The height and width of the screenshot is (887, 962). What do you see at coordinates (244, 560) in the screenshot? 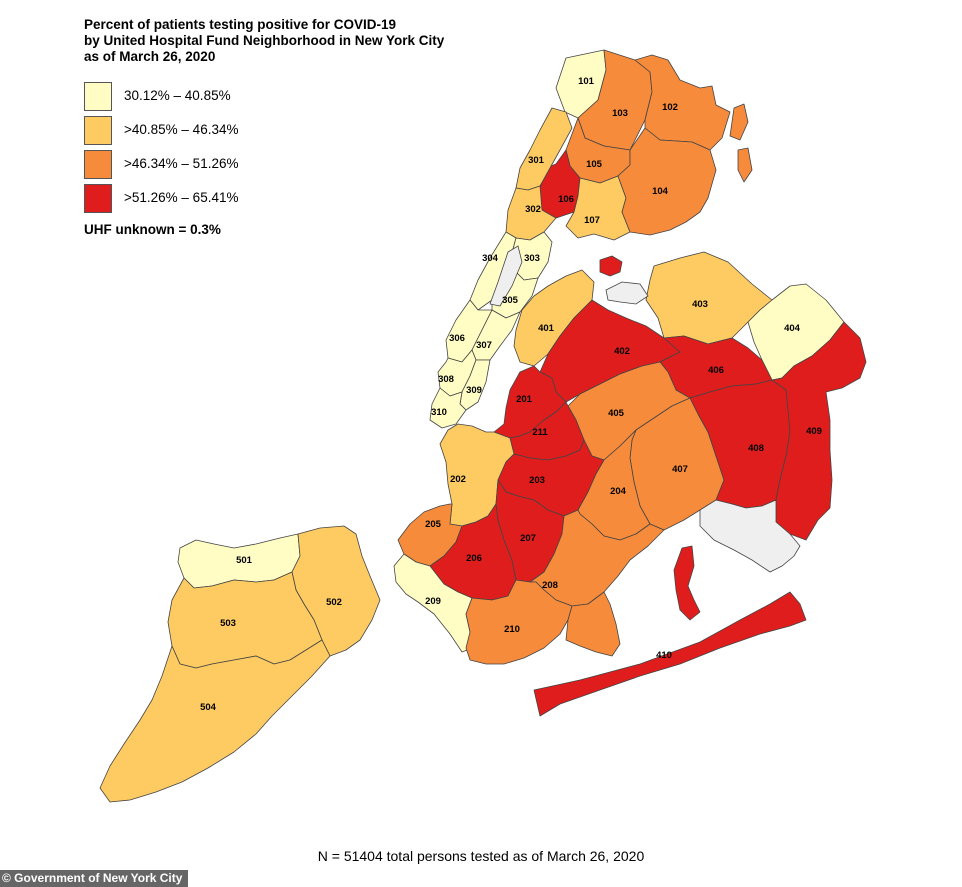
I see `label-501: 501` at bounding box center [244, 560].